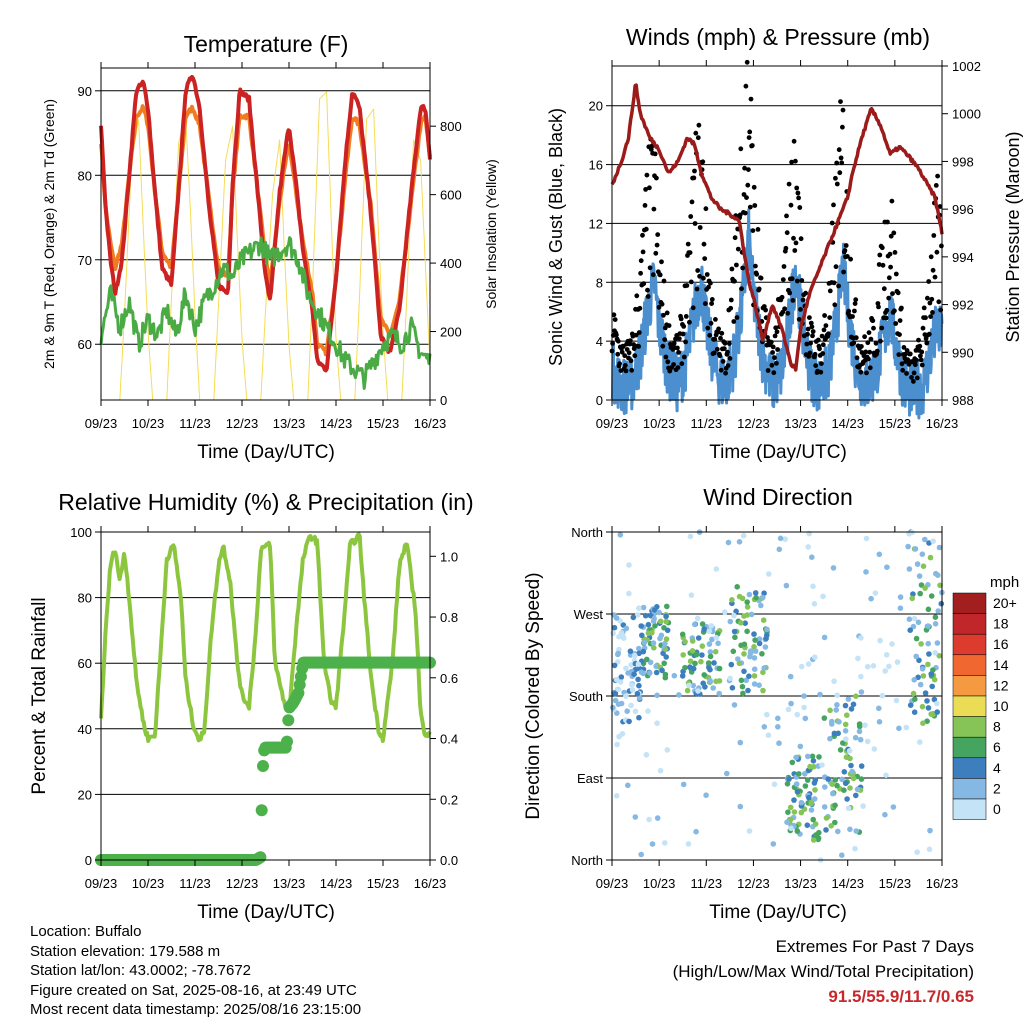 Image resolution: width=1024 pixels, height=1024 pixels. I want to click on extremes-subheading: (High/Low/Max Wind/Total Precipitation), so click(823, 971).